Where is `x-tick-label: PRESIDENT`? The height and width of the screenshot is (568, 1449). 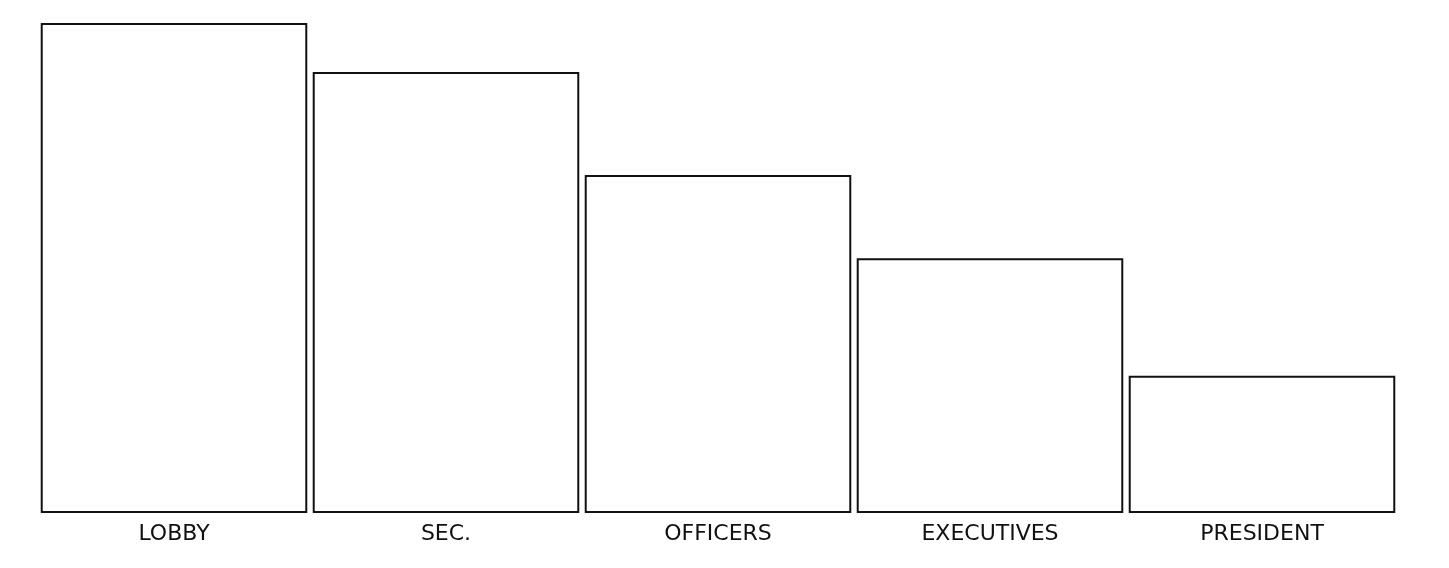
x-tick-label: PRESIDENT is located at coordinates (1262, 532).